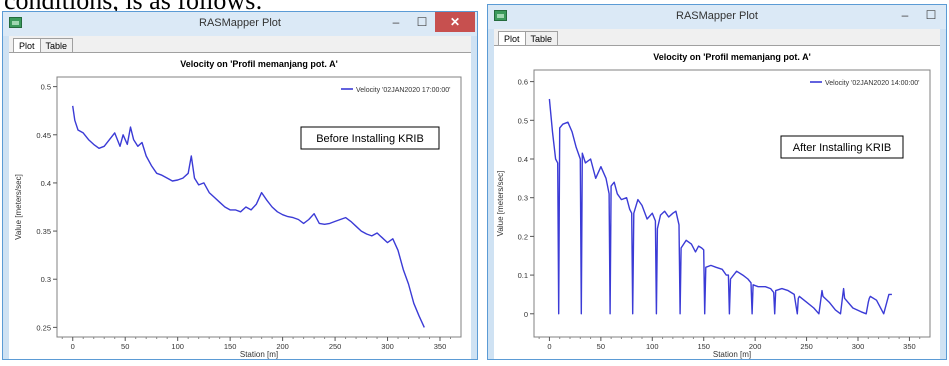 The width and height of the screenshot is (949, 366). I want to click on y-tick-label: 0.6, so click(523, 82).